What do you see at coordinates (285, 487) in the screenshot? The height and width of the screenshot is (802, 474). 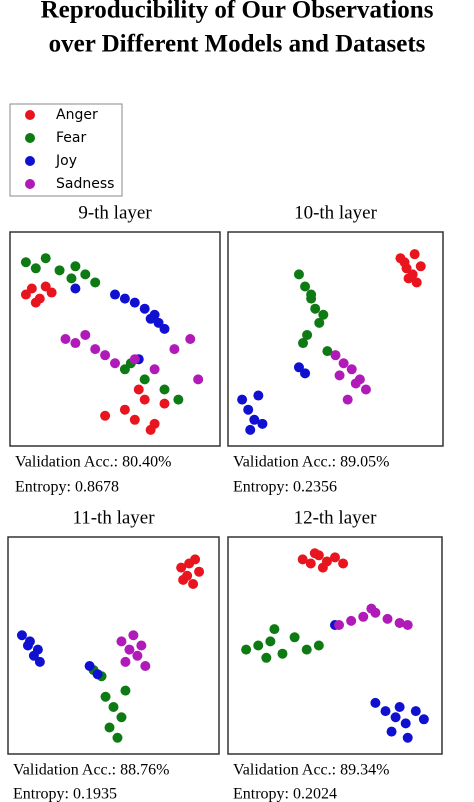 I see `panel-caption: Entropy: 0.2356` at bounding box center [285, 487].